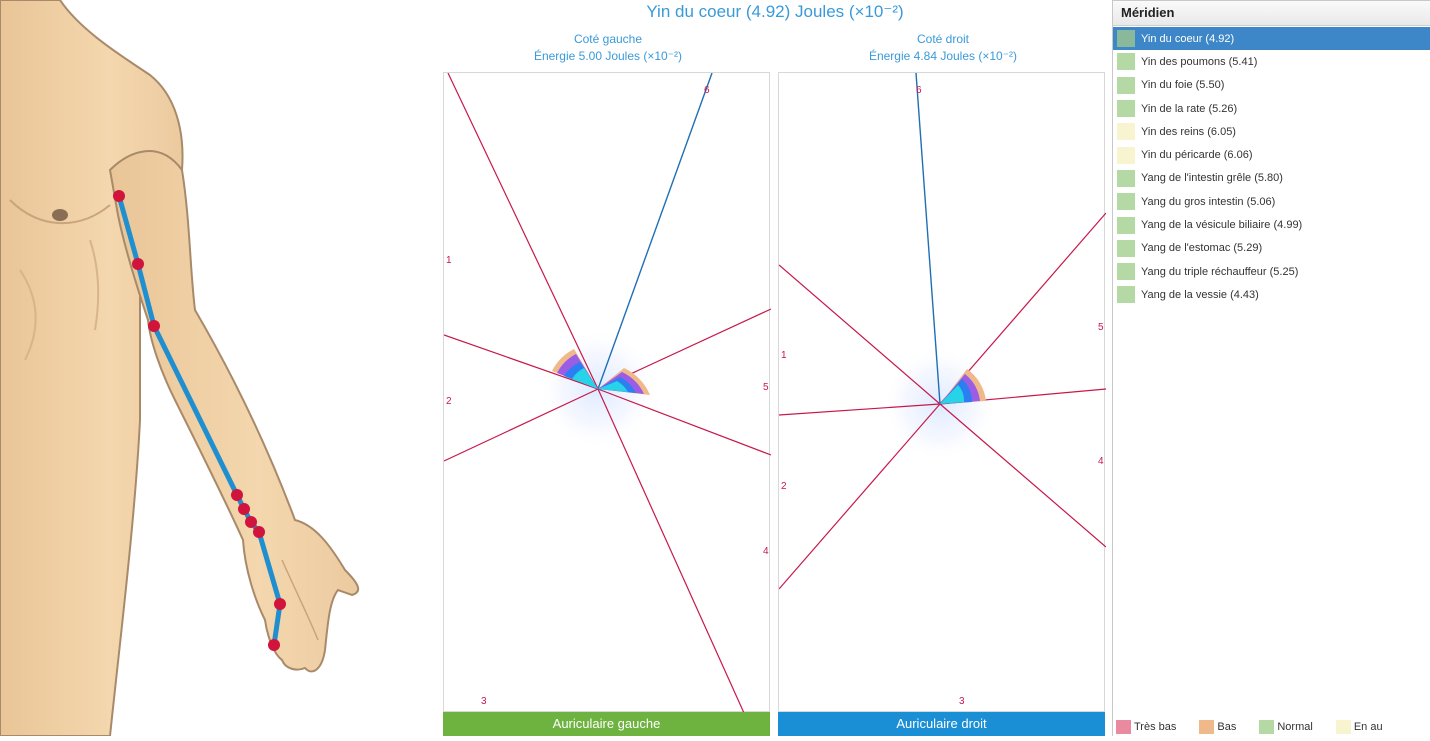 Image resolution: width=1430 pixels, height=741 pixels. I want to click on legend-label: Bas, so click(1227, 727).